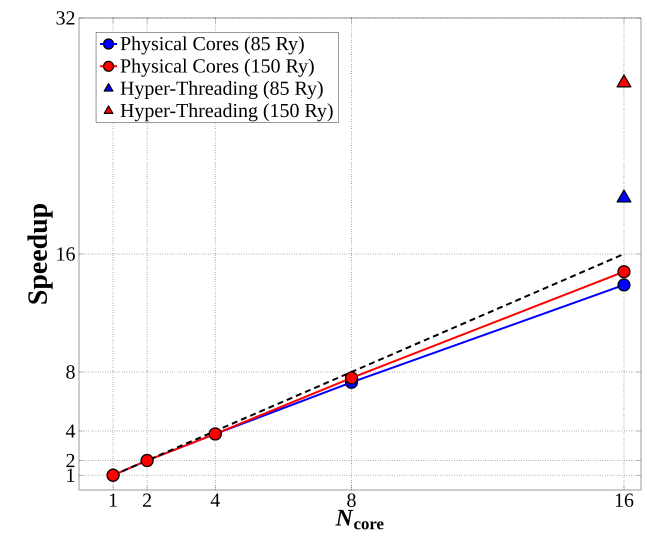  I want to click on x-tick-label: 16, so click(625, 500).